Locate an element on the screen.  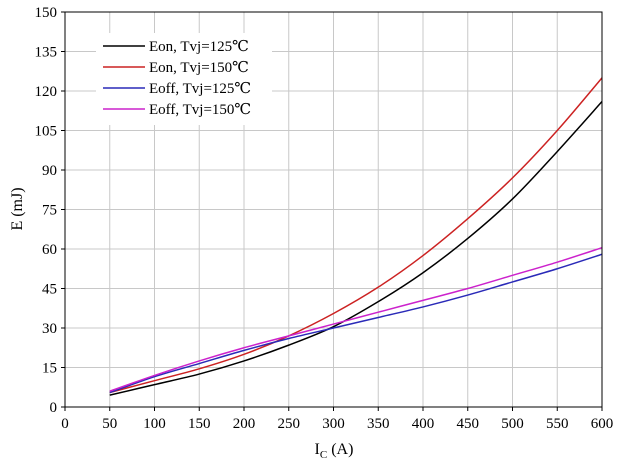
y-tick-label: 60 is located at coordinates (49, 250).